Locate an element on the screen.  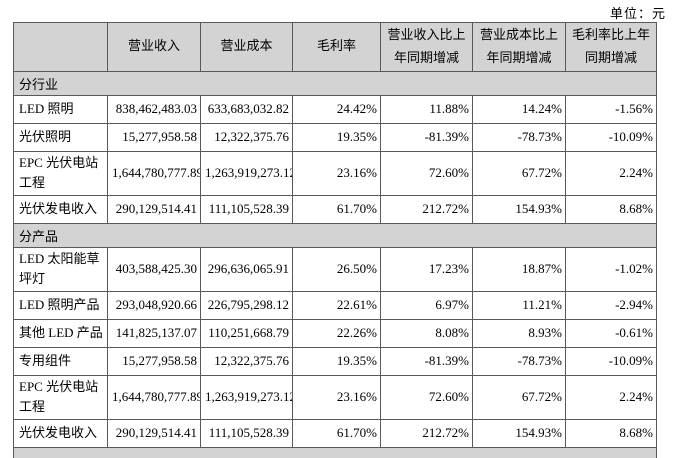
row-label-cell: LED 太阳能草坪灯 is located at coordinates (60, 269).